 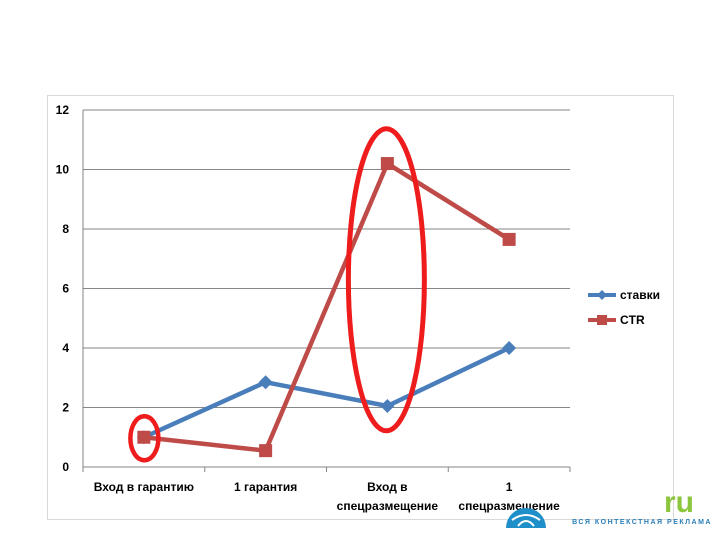 What do you see at coordinates (632, 320) in the screenshot?
I see `legend-label: CTR` at bounding box center [632, 320].